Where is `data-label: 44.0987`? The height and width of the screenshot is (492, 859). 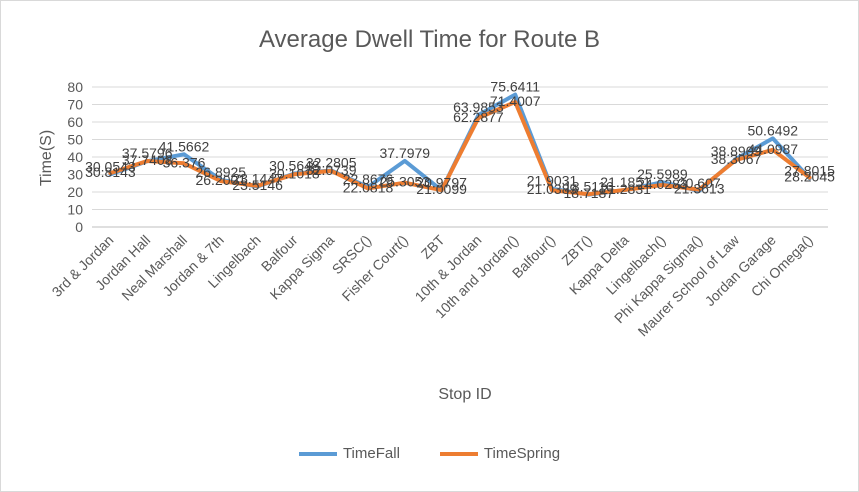
data-label: 44.0987 is located at coordinates (772, 149).